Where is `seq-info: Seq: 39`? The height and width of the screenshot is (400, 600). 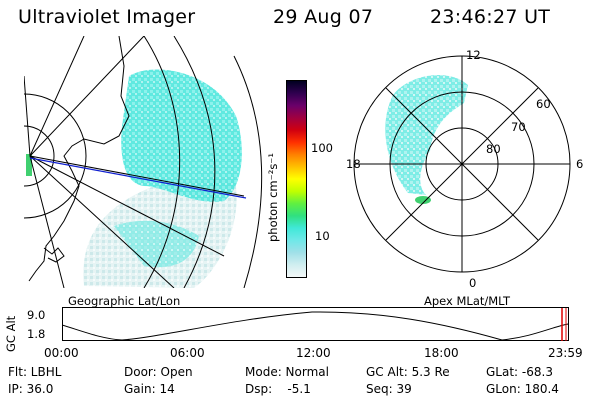 seq-info: Seq: 39 is located at coordinates (389, 389).